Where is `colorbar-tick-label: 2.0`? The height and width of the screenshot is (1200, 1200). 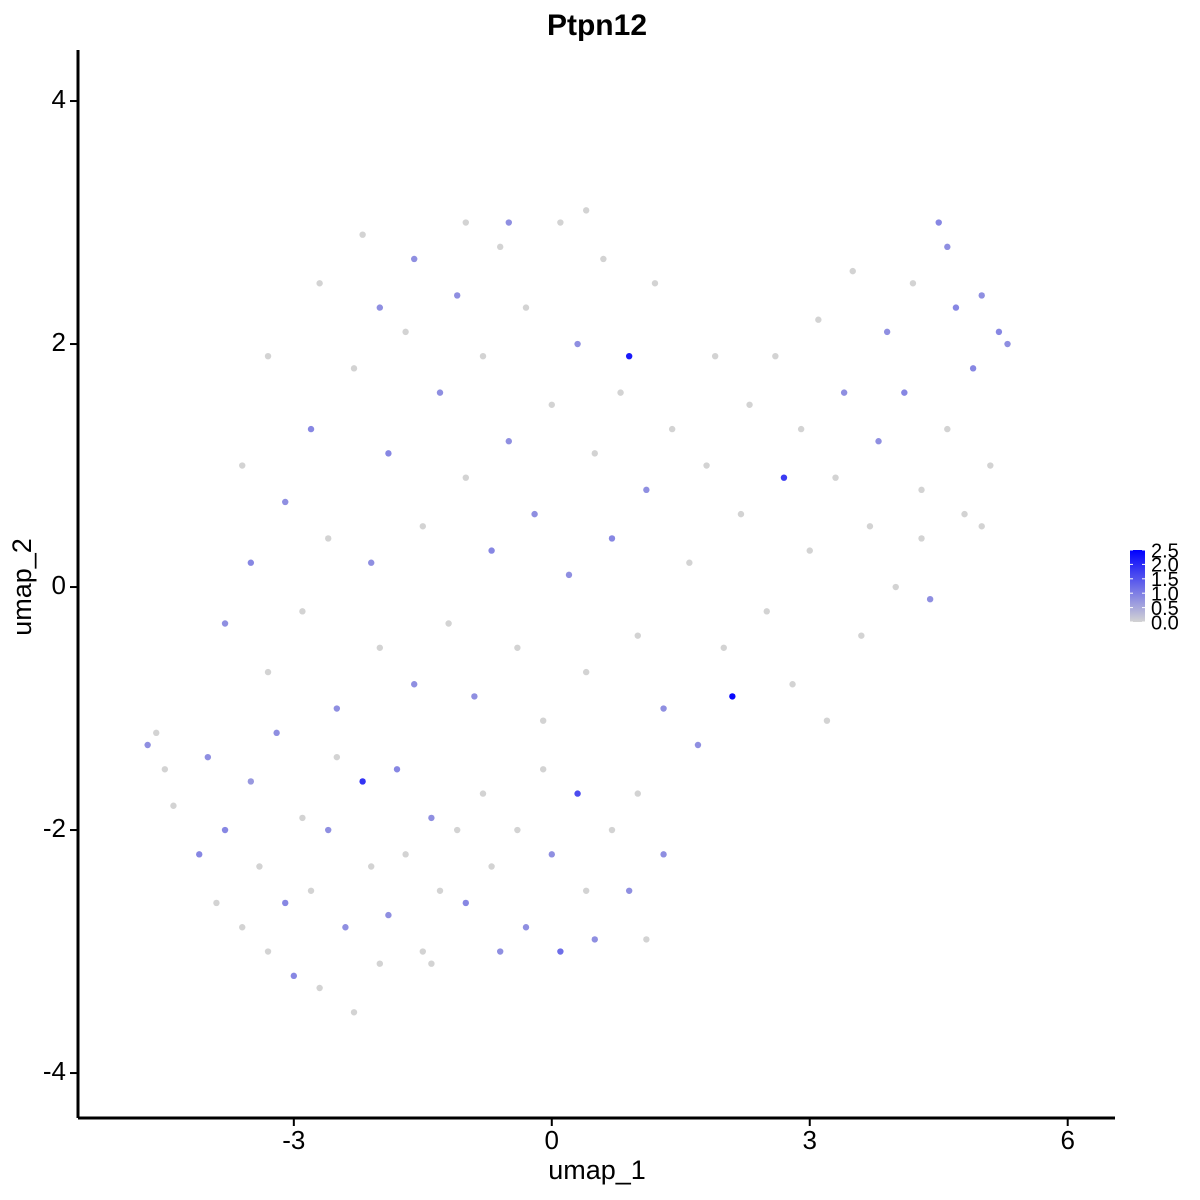
colorbar-tick-label: 2.0 is located at coordinates (1165, 566).